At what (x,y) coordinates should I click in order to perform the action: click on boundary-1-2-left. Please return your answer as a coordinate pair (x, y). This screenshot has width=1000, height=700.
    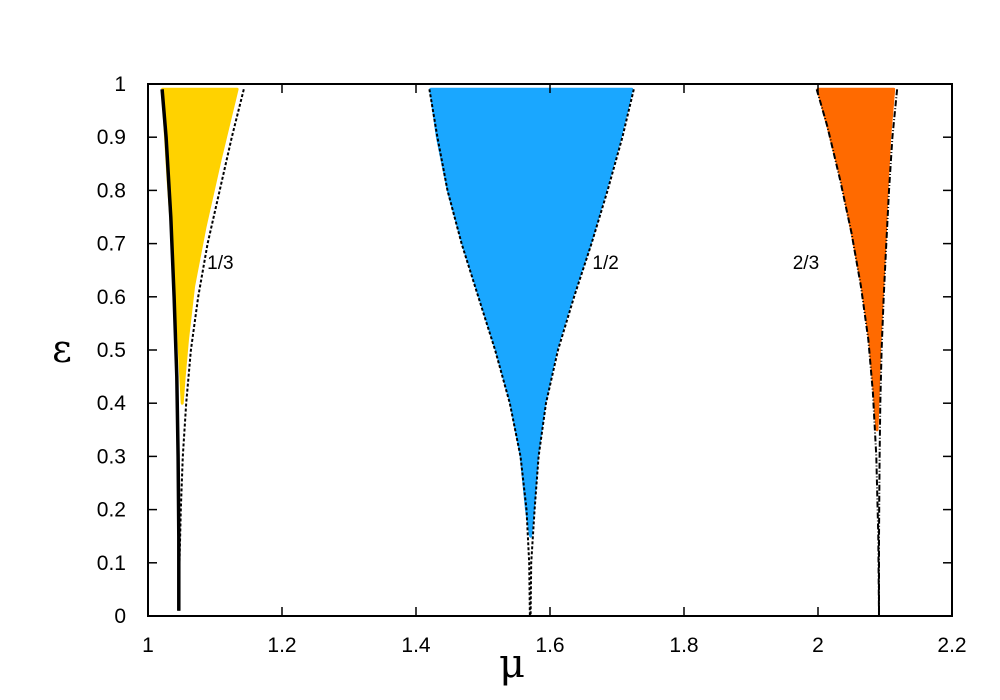
    Looking at the image, I should click on (479, 353).